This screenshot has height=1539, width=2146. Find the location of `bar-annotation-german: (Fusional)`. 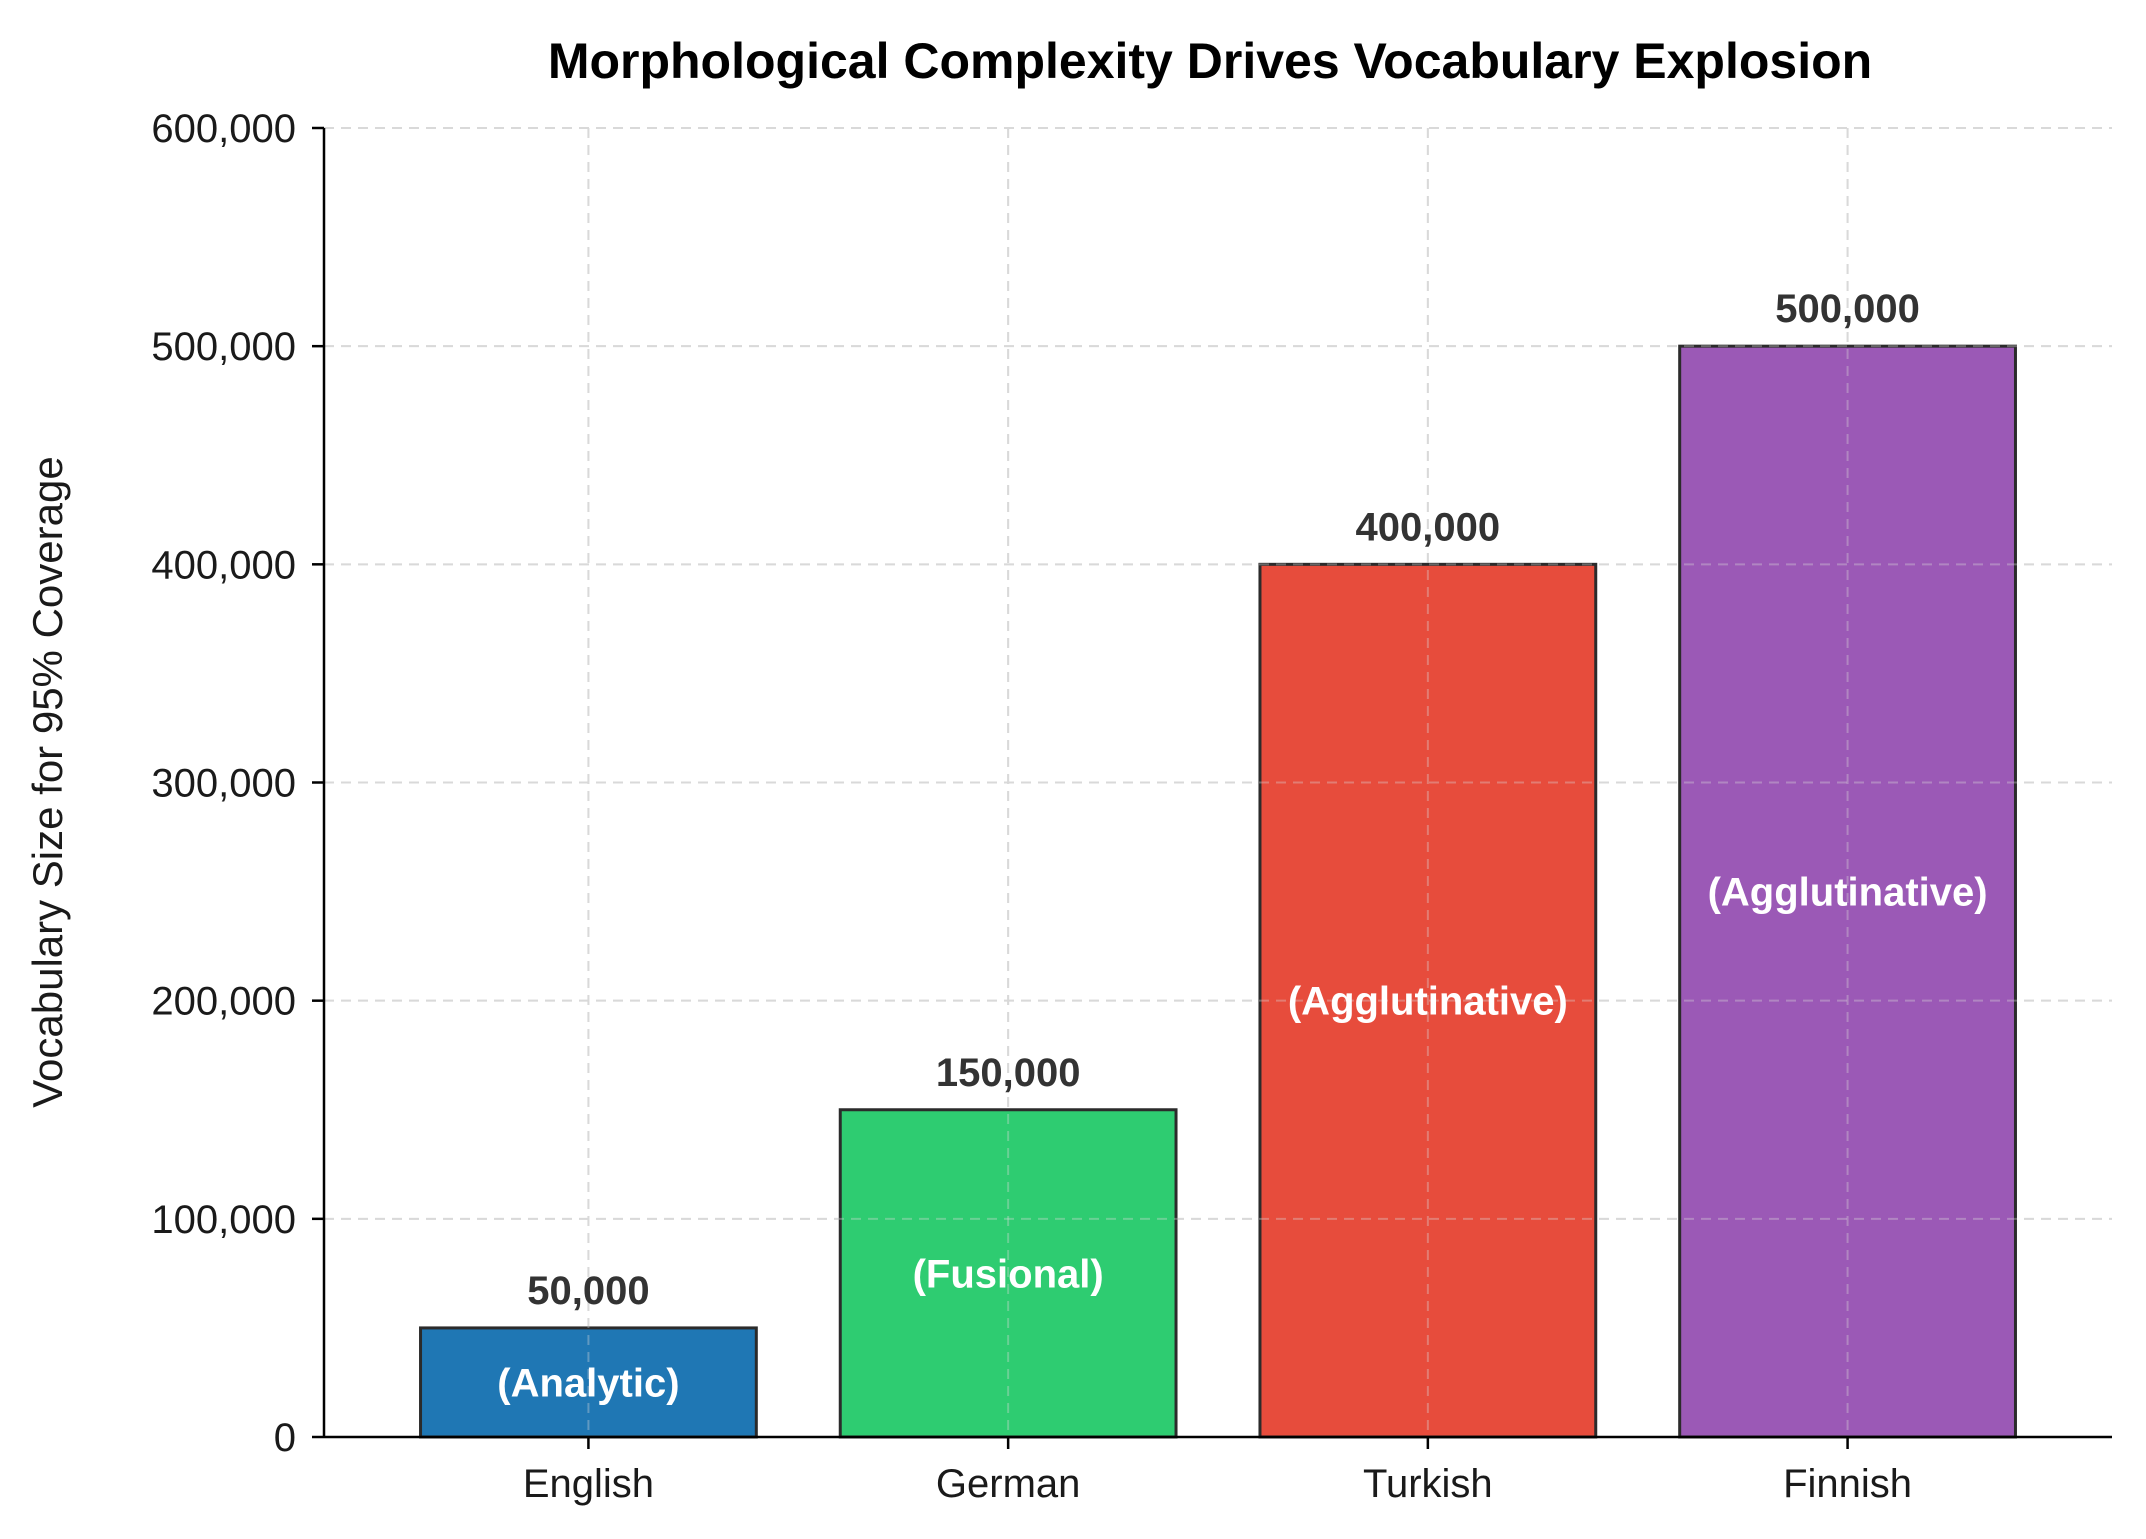

bar-annotation-german: (Fusional) is located at coordinates (1008, 1274).